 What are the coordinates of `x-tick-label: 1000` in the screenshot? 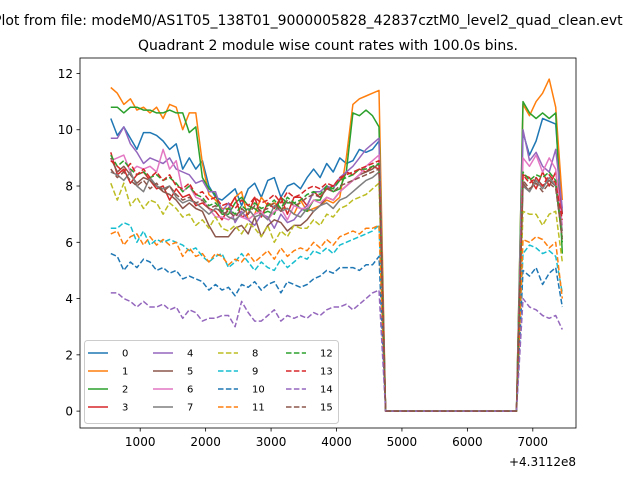 It's located at (140, 442).